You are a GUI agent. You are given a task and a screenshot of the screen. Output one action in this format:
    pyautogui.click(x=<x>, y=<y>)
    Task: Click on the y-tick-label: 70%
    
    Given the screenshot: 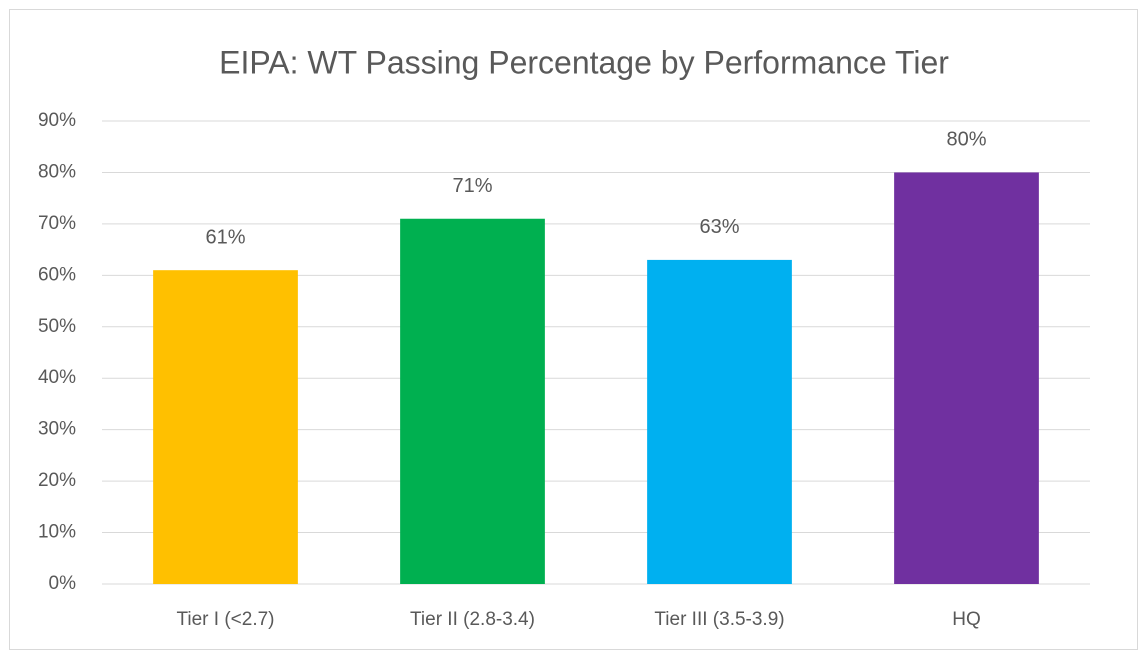 What is the action you would take?
    pyautogui.click(x=57, y=223)
    